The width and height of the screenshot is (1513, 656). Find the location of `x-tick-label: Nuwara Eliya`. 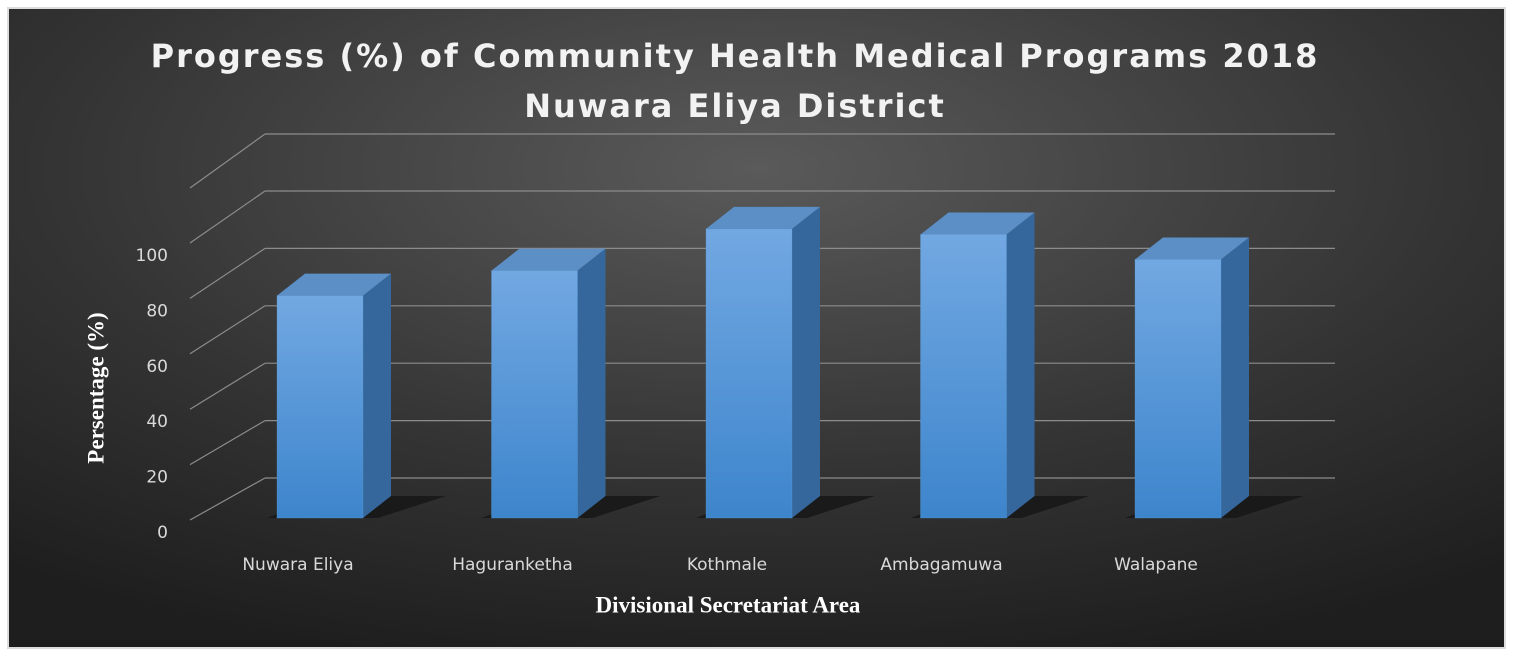

x-tick-label: Nuwara Eliya is located at coordinates (297, 565).